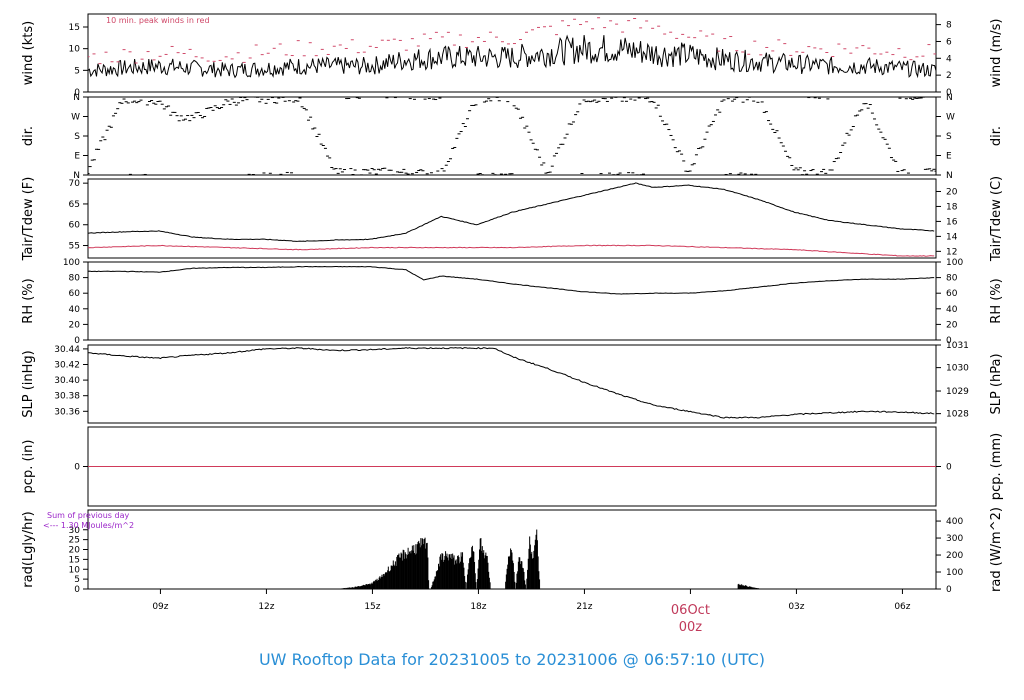  What do you see at coordinates (74, 541) in the screenshot?
I see `ytick-label-left: 25` at bounding box center [74, 541].